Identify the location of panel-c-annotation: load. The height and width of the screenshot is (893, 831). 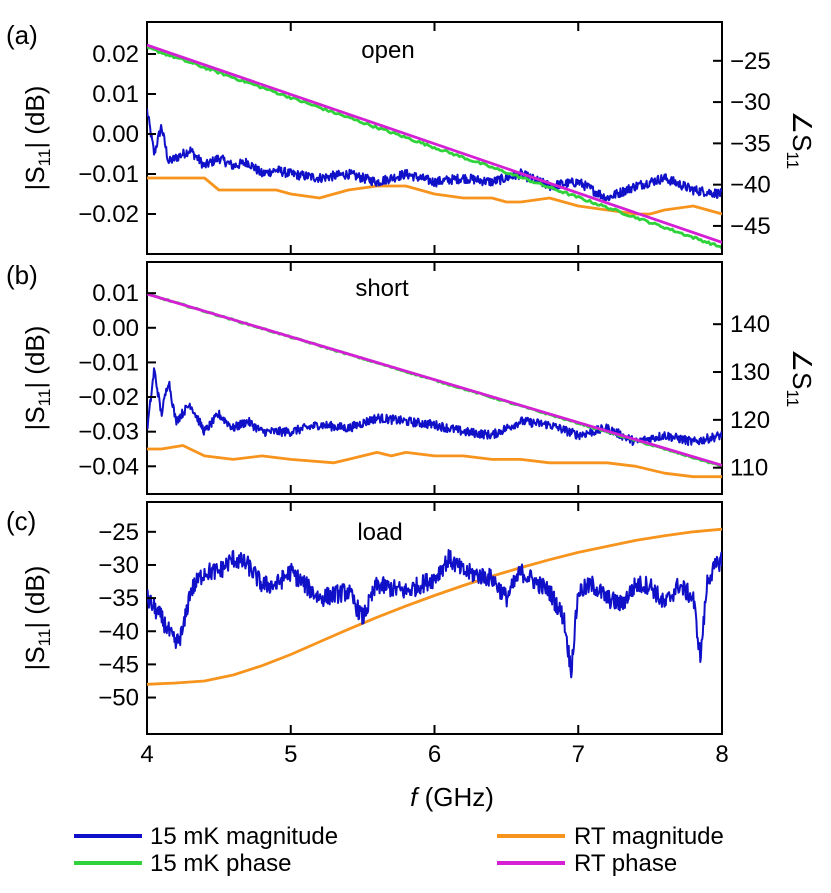
(379, 532).